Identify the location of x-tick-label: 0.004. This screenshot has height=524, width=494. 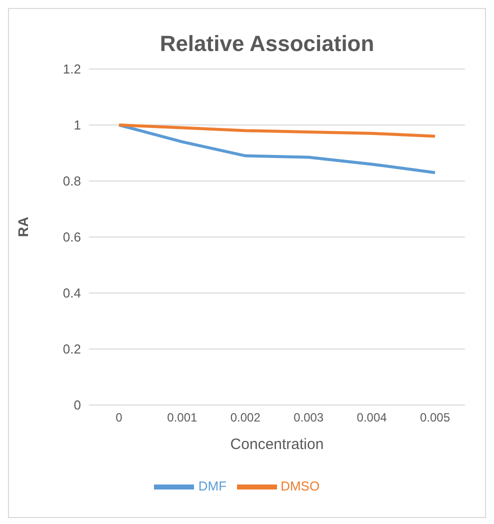
(372, 417).